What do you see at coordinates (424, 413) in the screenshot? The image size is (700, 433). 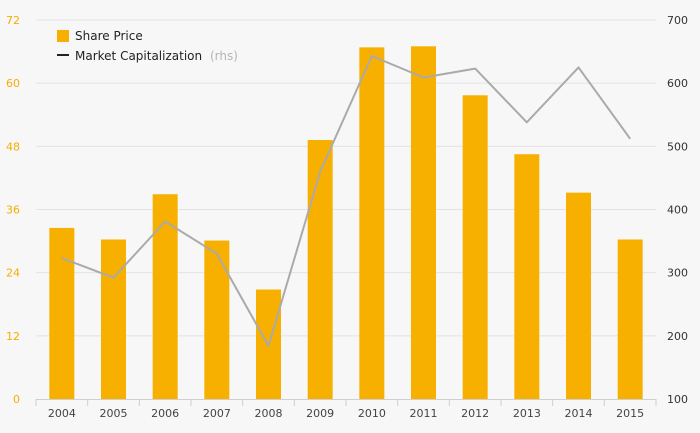 I see `x-tick-label: 2011` at bounding box center [424, 413].